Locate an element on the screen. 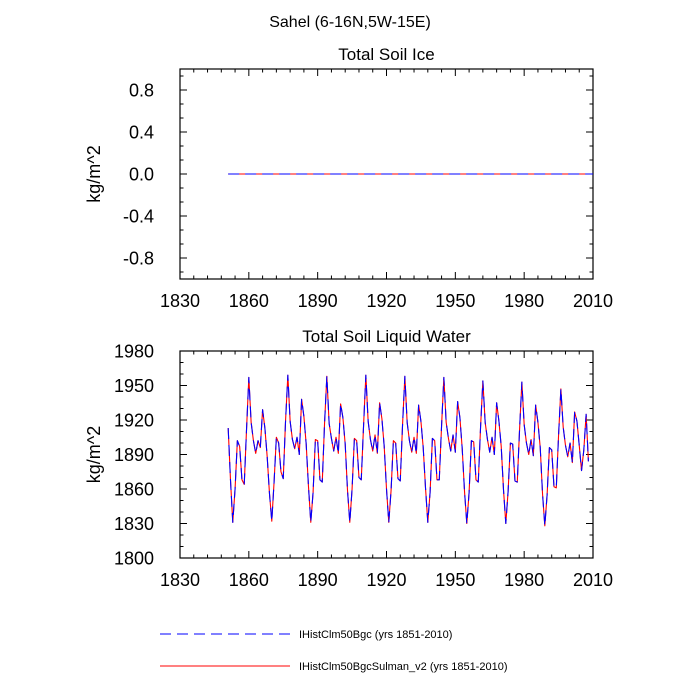 The height and width of the screenshot is (700, 700). panel-title: Total Soil Ice is located at coordinates (386, 54).